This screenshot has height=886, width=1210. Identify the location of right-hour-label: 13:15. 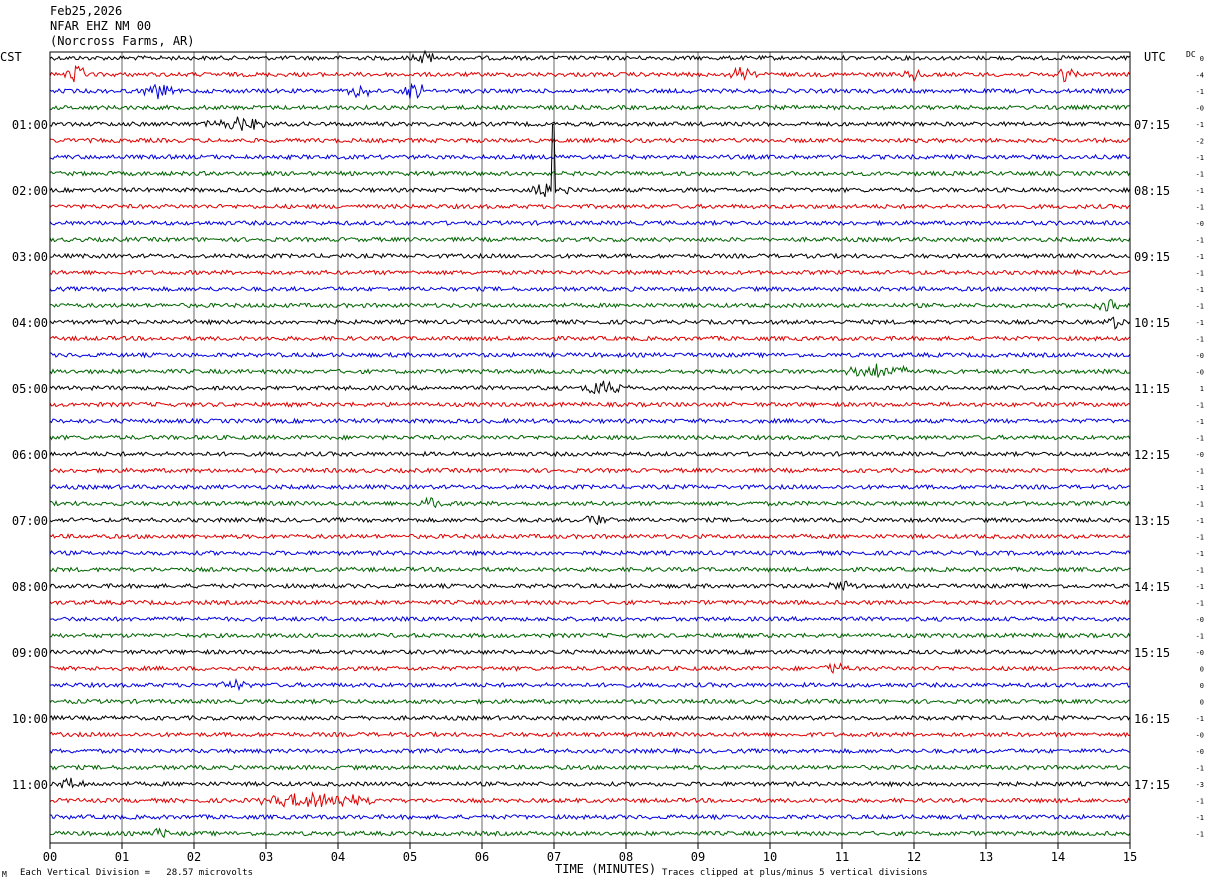
(1152, 521).